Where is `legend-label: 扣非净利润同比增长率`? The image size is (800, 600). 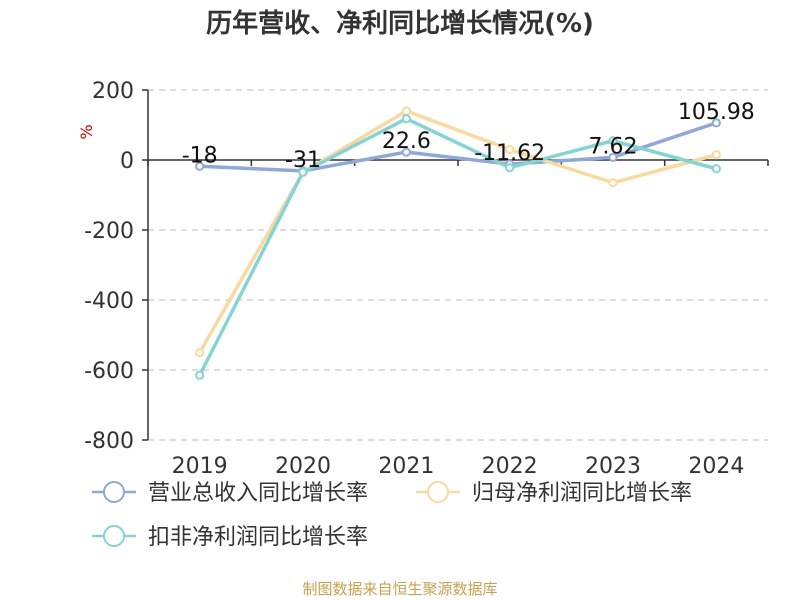
legend-label: 扣非净利润同比增长率 is located at coordinates (258, 537).